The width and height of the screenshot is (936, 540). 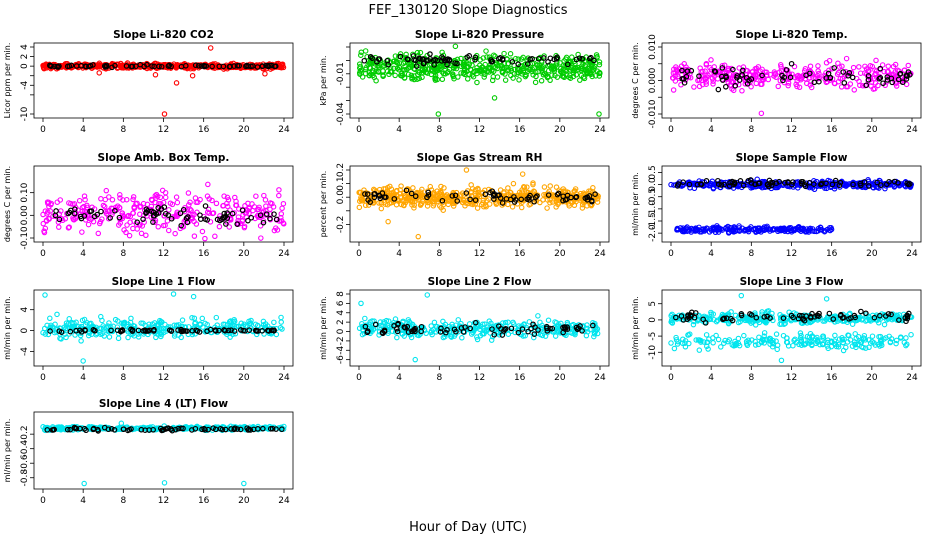 What do you see at coordinates (341, 73) in the screenshot?
I see `y-tick-label: -0.01` at bounding box center [341, 73].